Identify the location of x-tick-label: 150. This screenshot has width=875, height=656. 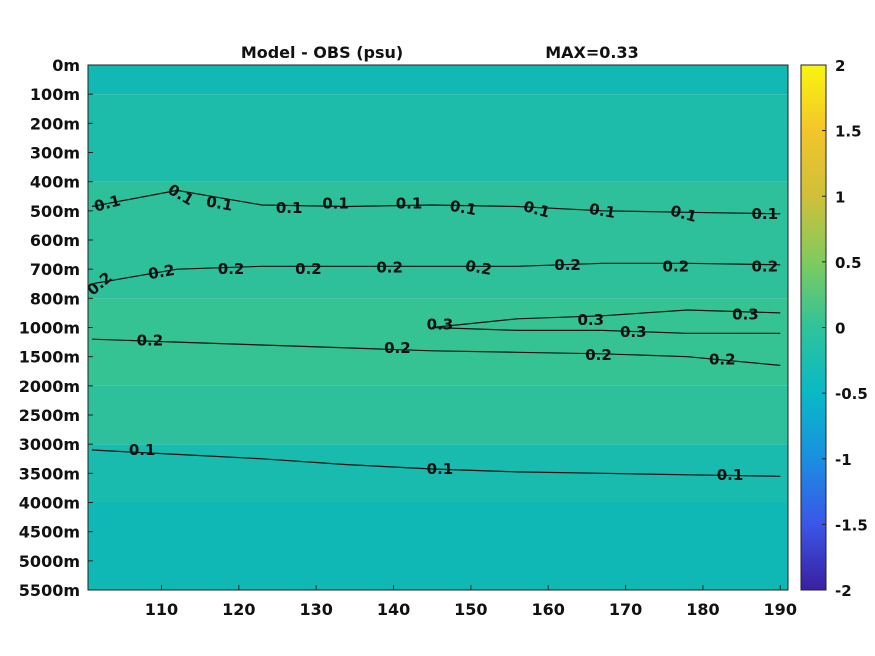
(470, 609).